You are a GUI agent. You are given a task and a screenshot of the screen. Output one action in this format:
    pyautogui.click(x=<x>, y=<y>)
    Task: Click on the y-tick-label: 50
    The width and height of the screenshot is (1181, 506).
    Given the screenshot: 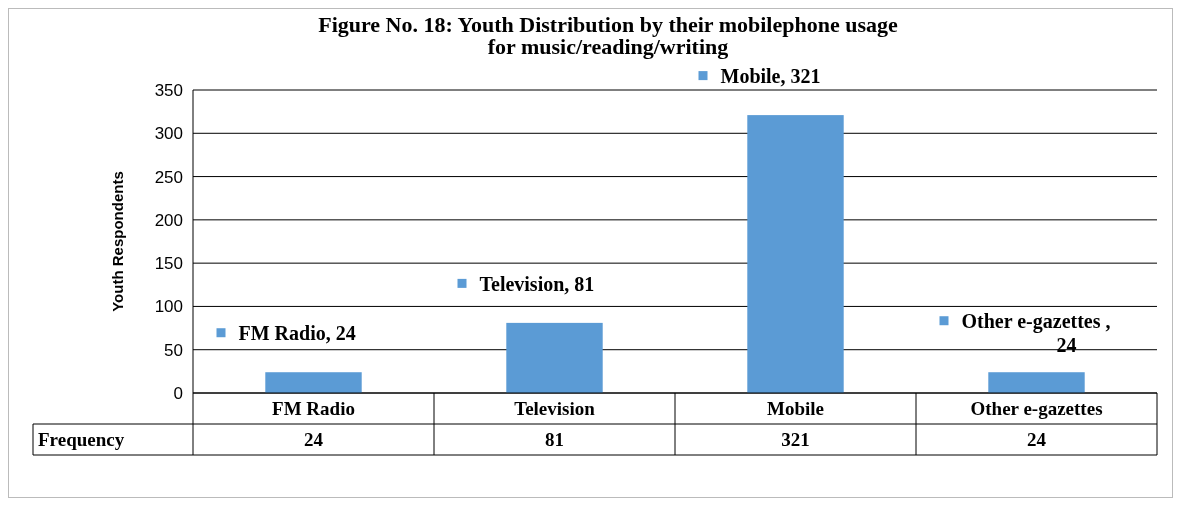 What is the action you would take?
    pyautogui.click(x=173, y=350)
    